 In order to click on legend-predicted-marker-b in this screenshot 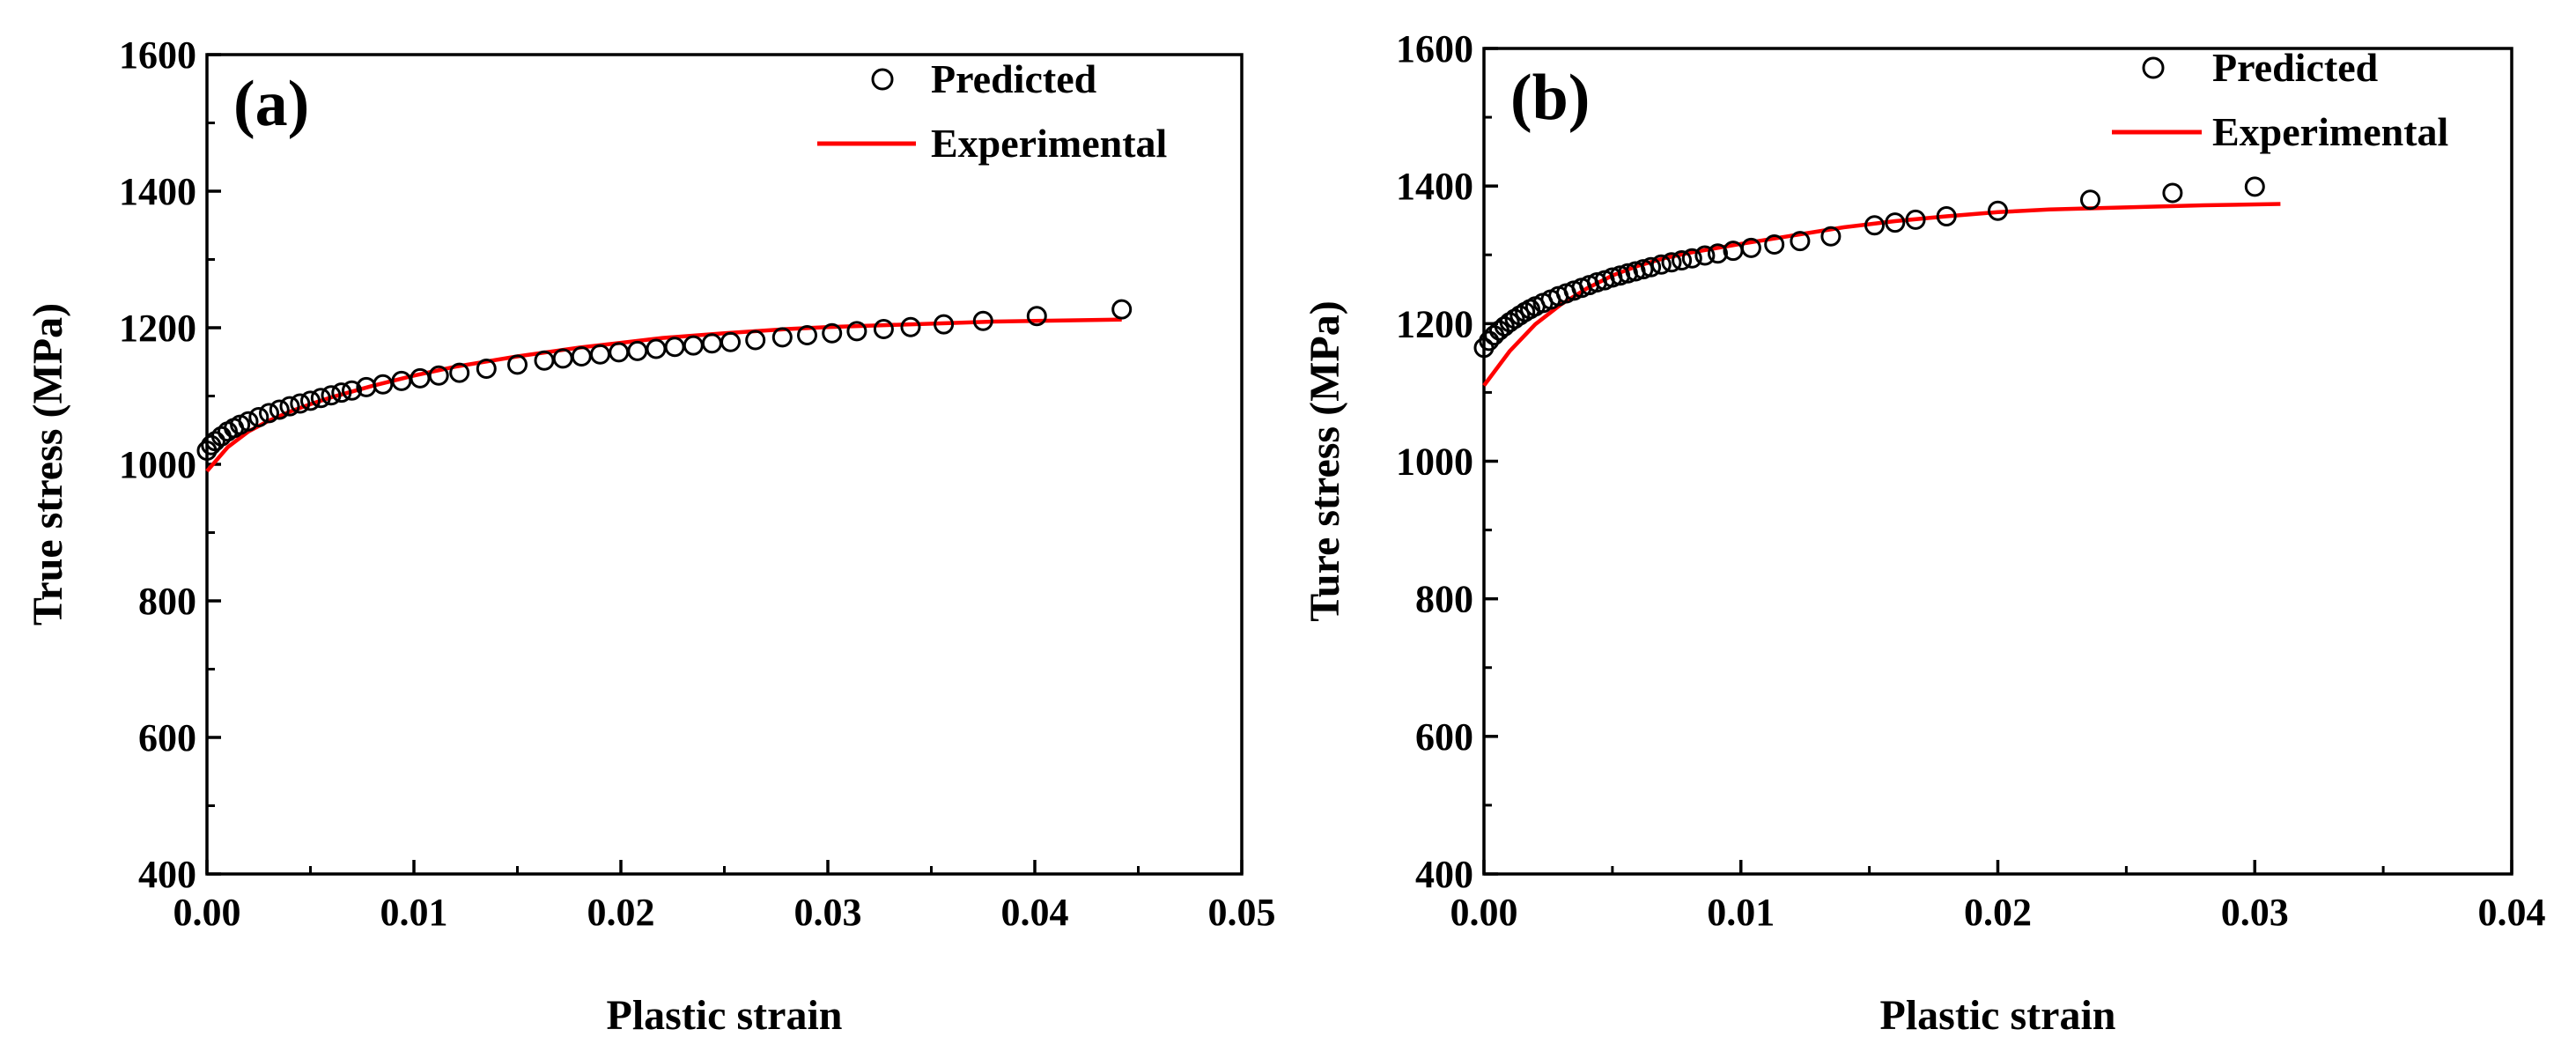, I will do `click(2153, 67)`.